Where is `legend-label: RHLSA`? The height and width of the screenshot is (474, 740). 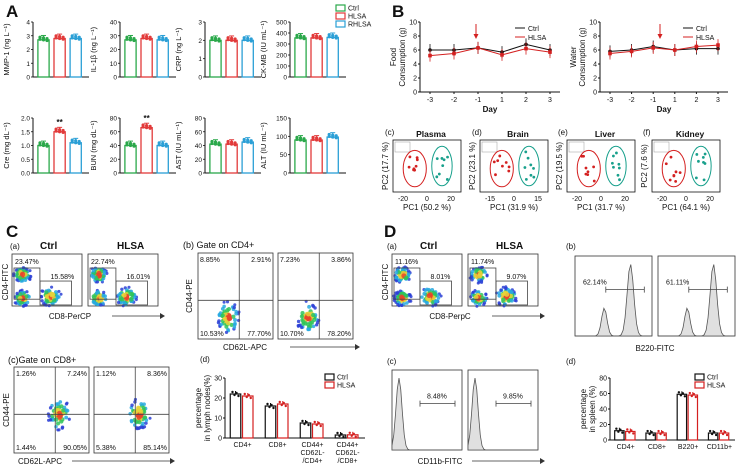
legend-label: RHLSA is located at coordinates (360, 25).